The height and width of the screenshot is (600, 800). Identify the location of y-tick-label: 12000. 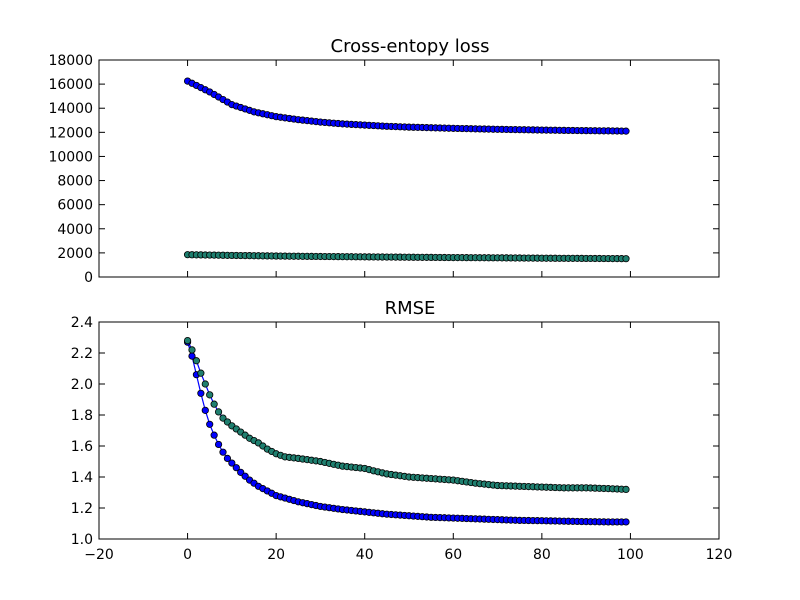
(70, 133).